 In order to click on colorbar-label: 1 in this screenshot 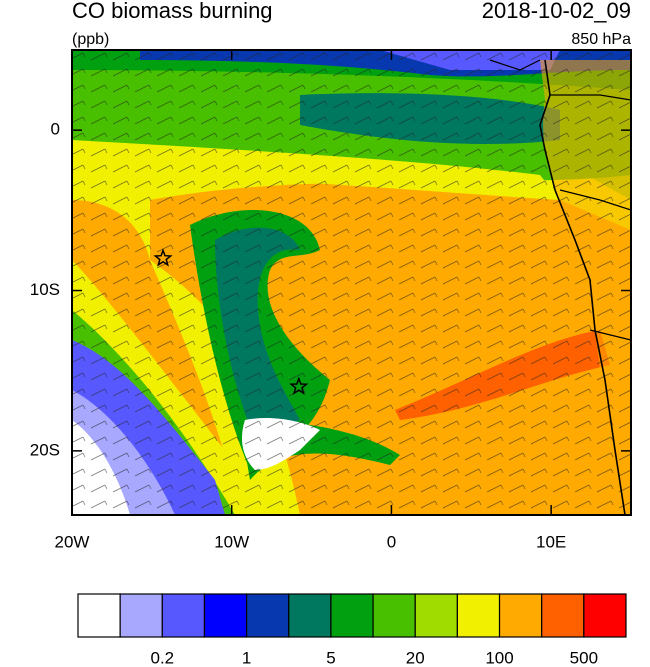, I will do `click(246, 657)`.